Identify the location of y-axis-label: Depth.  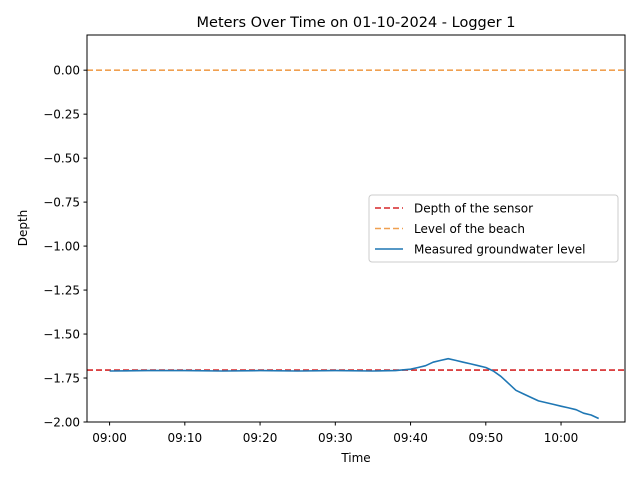
(23, 228).